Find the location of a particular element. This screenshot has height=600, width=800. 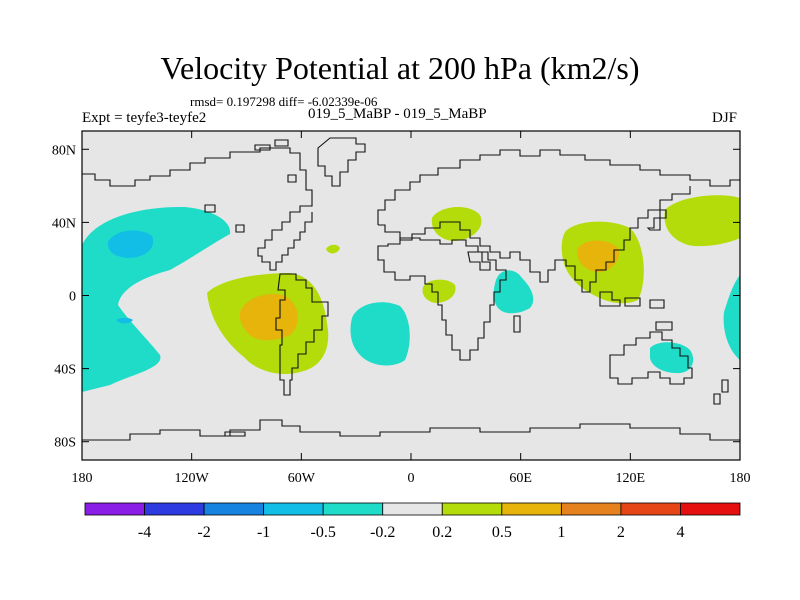

region-australia-negative is located at coordinates (672, 358).